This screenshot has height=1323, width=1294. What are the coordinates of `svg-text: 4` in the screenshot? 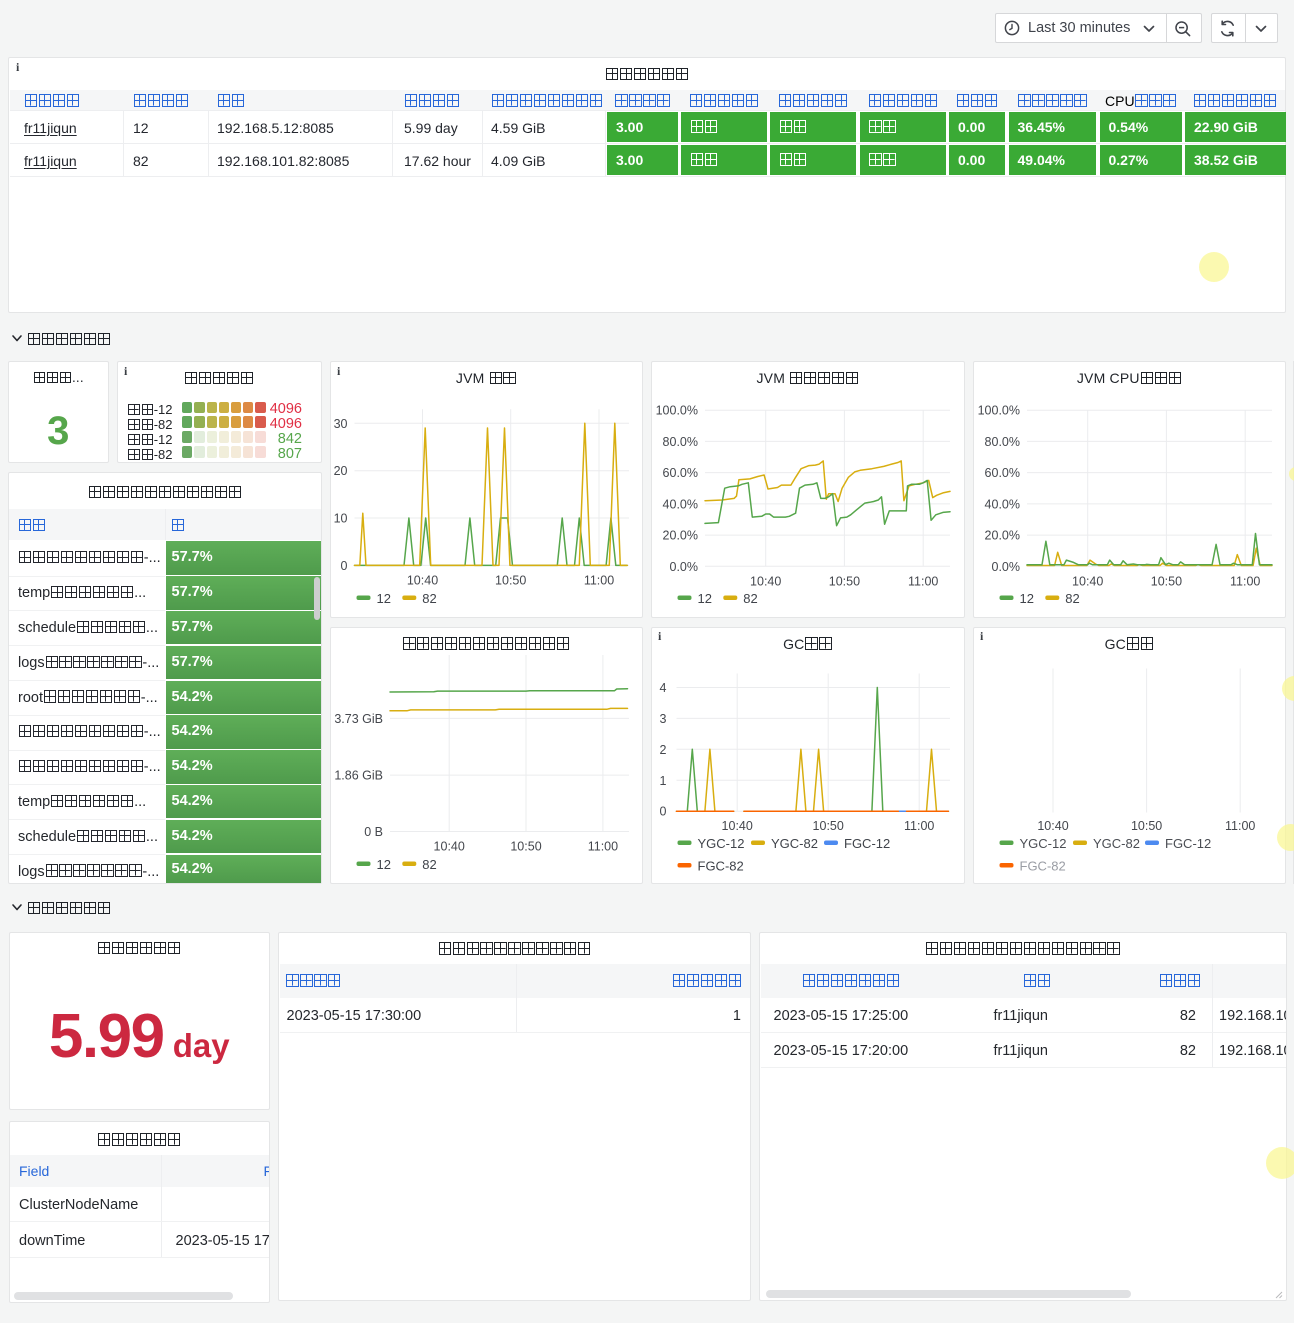 It's located at (663, 688).